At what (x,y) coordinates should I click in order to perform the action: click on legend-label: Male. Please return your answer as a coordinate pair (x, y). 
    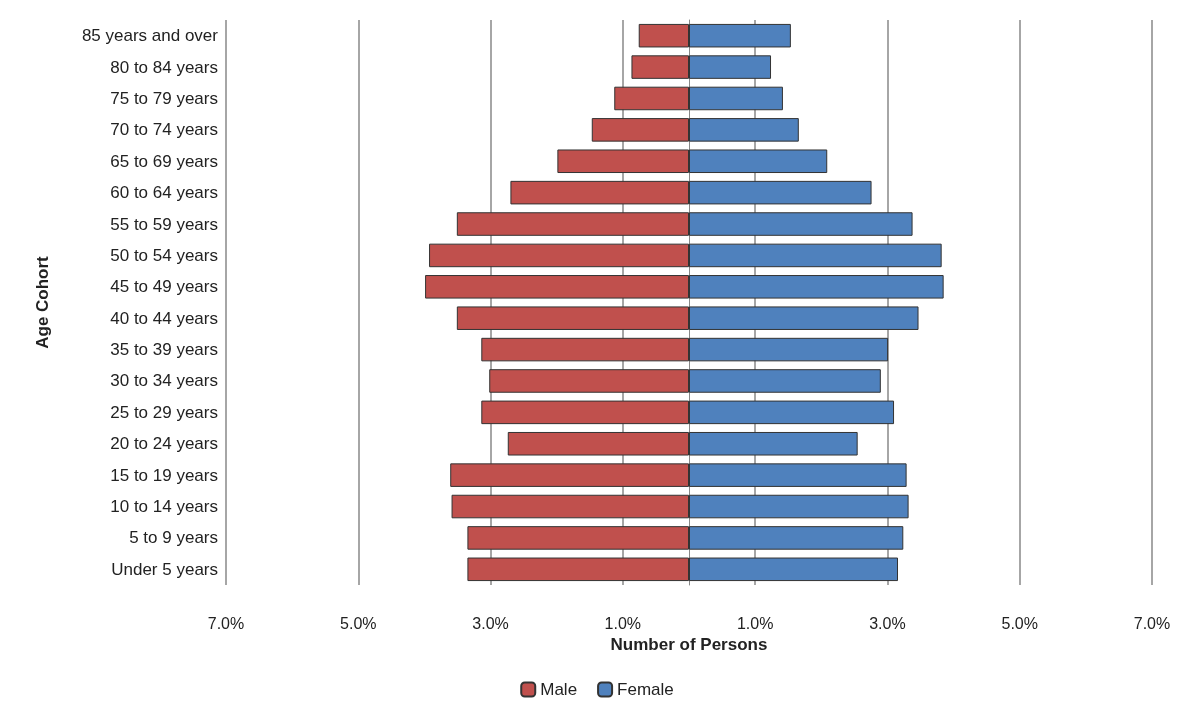
    Looking at the image, I should click on (559, 689).